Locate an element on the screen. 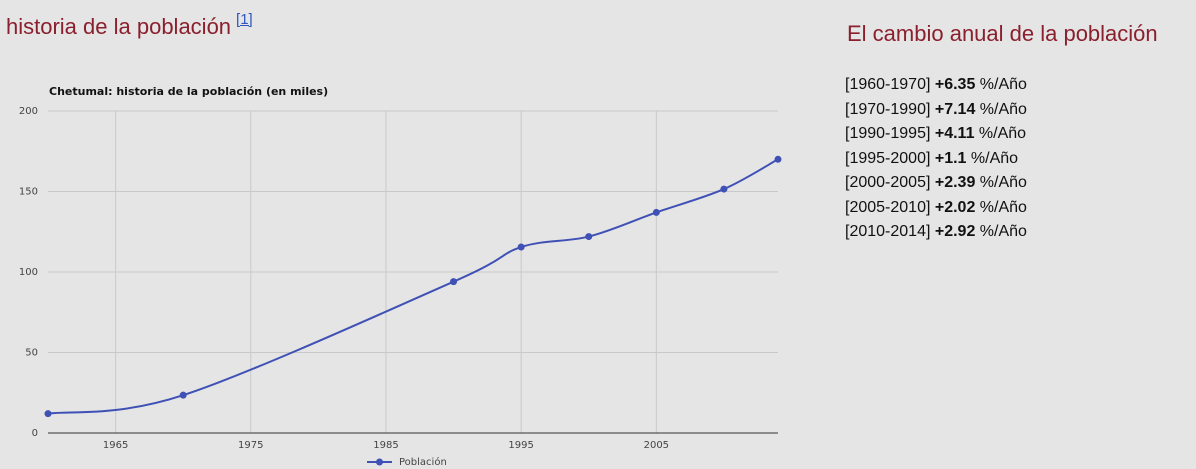  annual-change-item: [1960-1970] +6.35 %/Año is located at coordinates (936, 85).